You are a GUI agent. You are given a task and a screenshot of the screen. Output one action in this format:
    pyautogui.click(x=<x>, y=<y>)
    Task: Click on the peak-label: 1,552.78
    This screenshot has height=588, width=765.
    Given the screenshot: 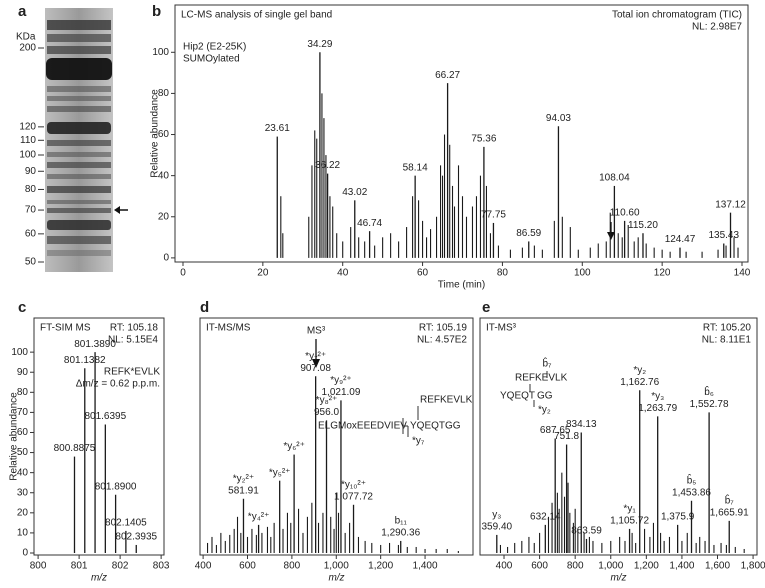 What is the action you would take?
    pyautogui.click(x=709, y=404)
    